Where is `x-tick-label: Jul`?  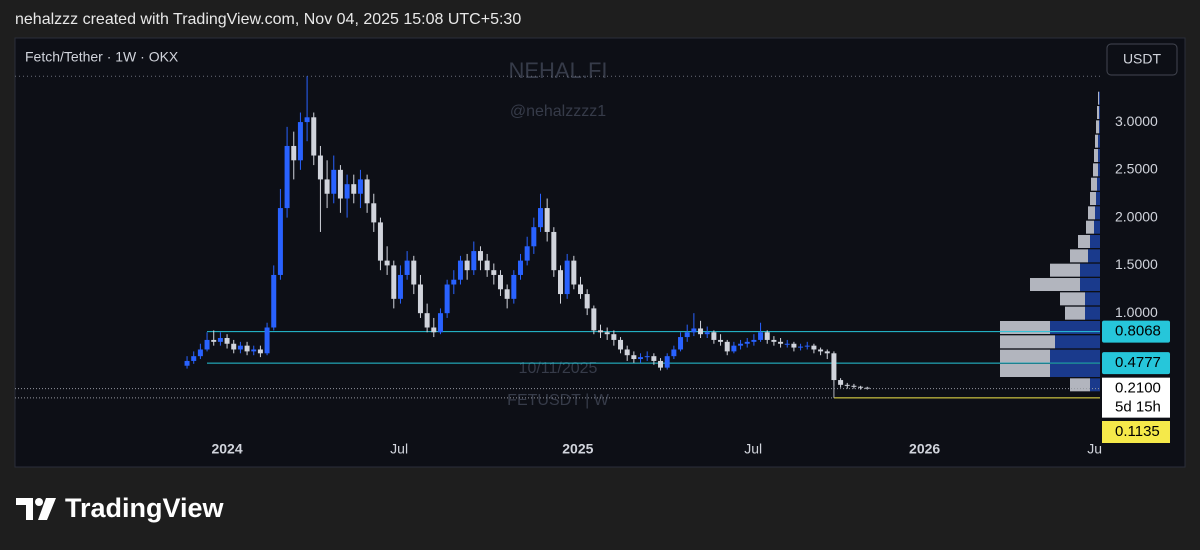 x-tick-label: Jul is located at coordinates (753, 449).